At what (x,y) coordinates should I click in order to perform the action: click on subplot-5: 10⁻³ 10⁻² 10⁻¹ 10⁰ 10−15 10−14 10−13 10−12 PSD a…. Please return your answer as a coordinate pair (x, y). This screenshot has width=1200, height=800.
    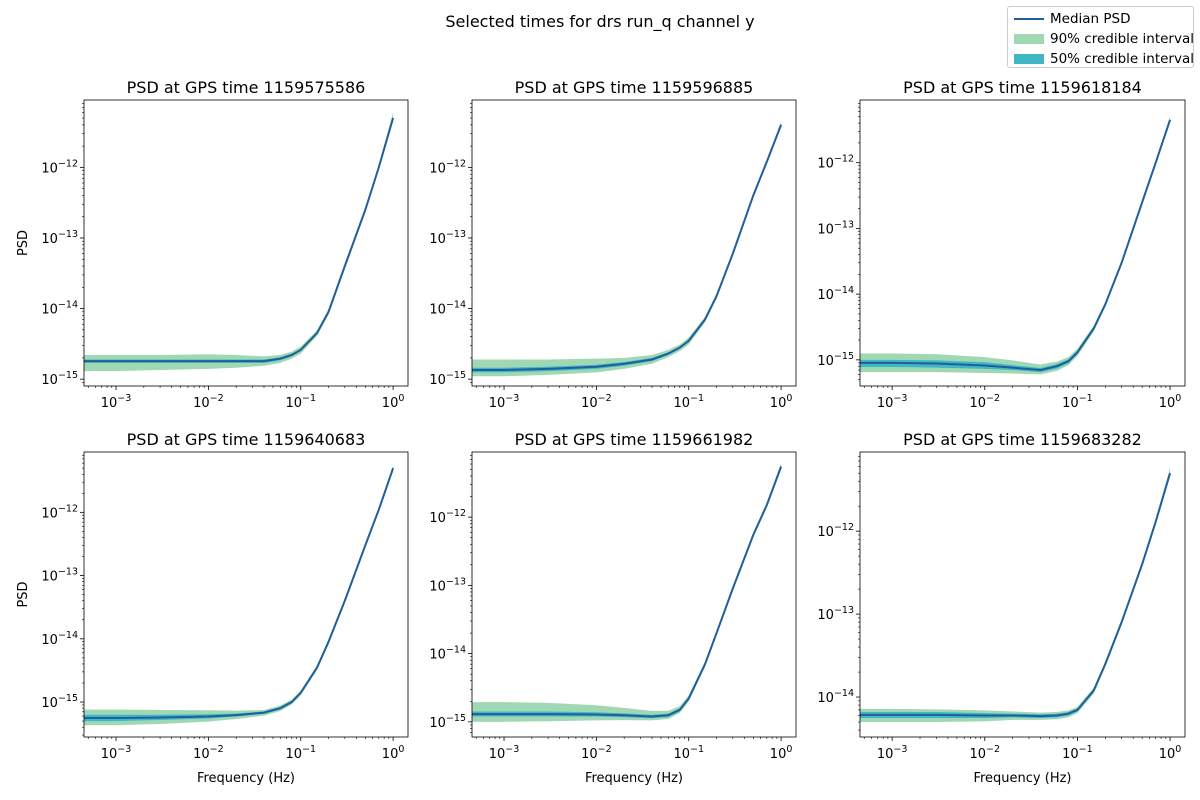
    Looking at the image, I should click on (613, 608).